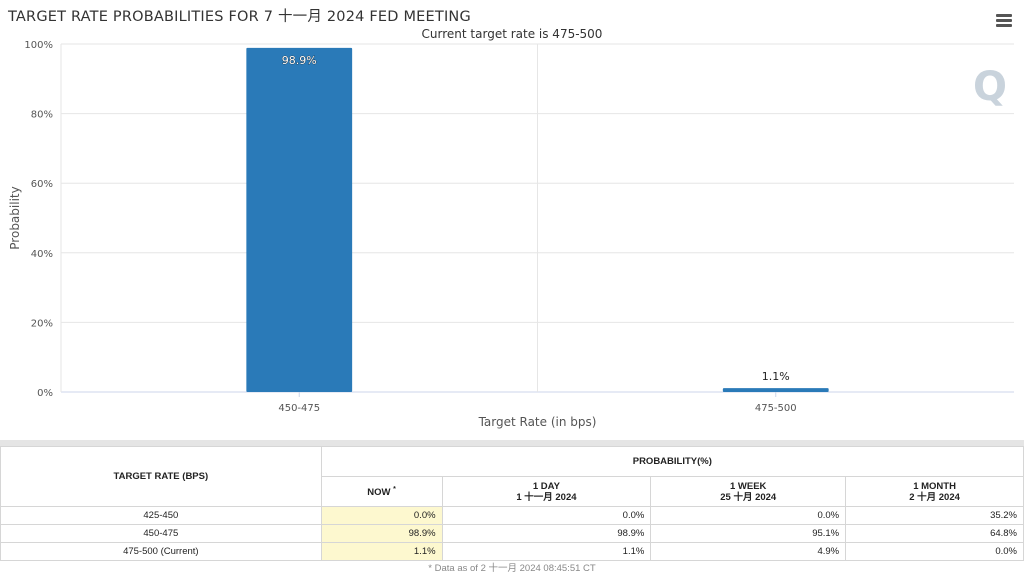 This screenshot has width=1024, height=575. Describe the element at coordinates (934, 497) in the screenshot. I see `col-1month-date: 2 十月 2024` at that location.